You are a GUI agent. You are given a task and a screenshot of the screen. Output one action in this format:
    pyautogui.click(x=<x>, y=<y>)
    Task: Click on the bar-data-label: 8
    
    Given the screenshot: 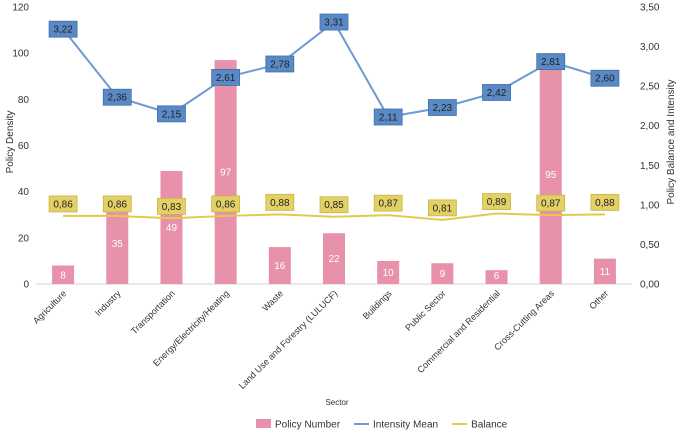 What is the action you would take?
    pyautogui.click(x=63, y=275)
    